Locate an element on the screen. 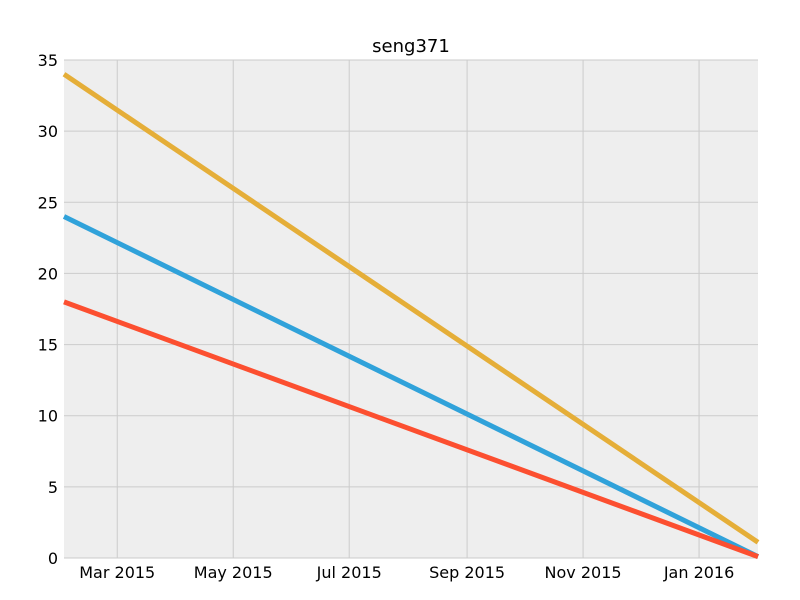 Image resolution: width=800 pixels, height=600 pixels. y-axis-ticks: 0 5 10 15 20 25 30 35 is located at coordinates (48, 309).